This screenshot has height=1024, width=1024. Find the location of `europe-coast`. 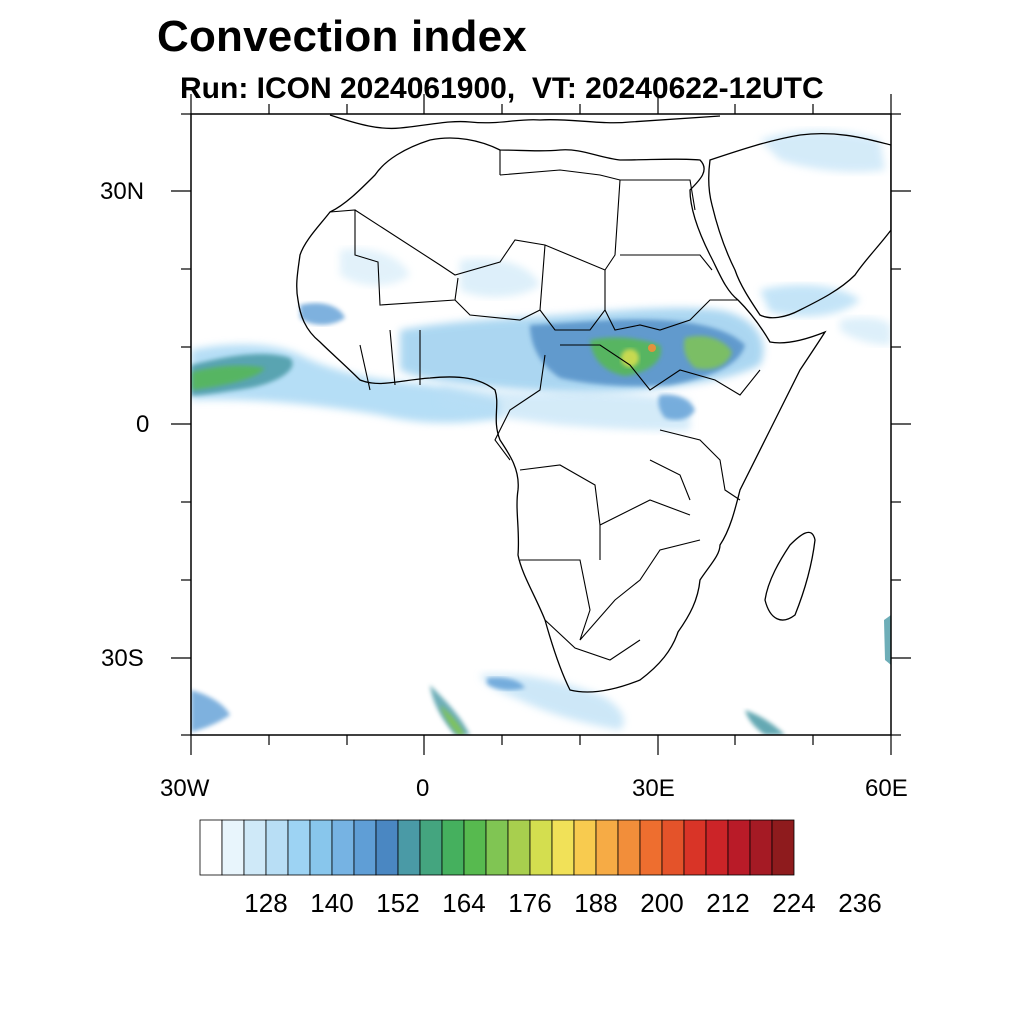

europe-coast is located at coordinates (525, 122).